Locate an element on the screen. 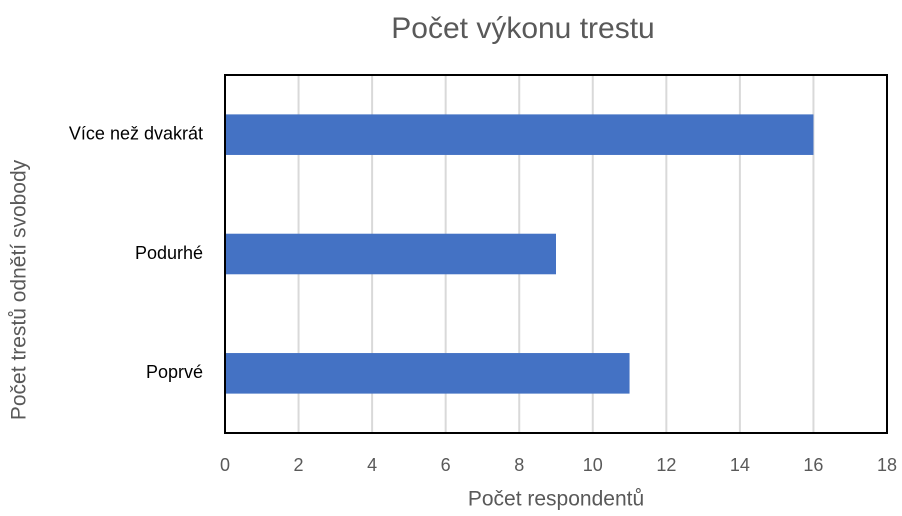  y-tick-label: Podurhé is located at coordinates (169, 253).